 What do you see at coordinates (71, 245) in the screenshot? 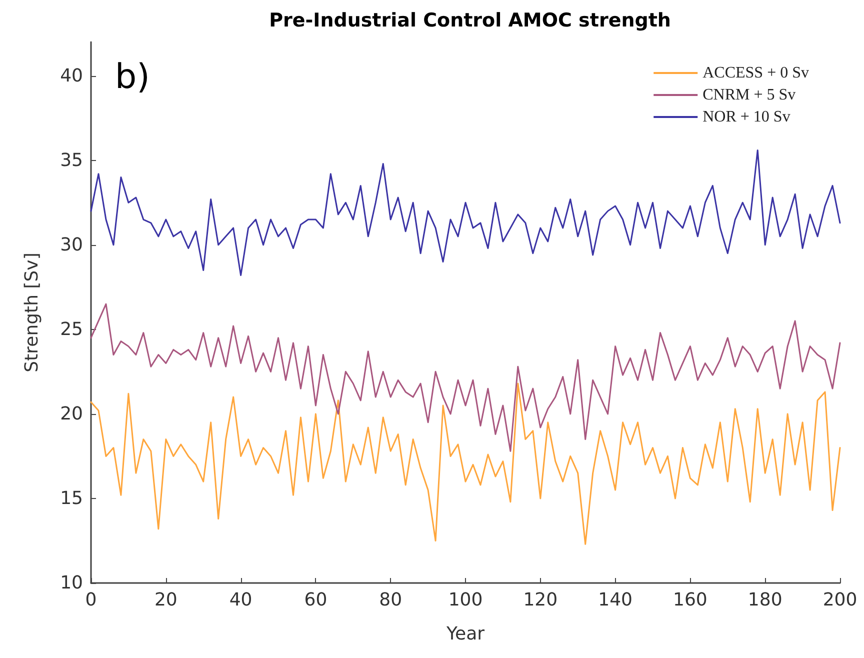
I see `y-tick-label: 30` at bounding box center [71, 245].